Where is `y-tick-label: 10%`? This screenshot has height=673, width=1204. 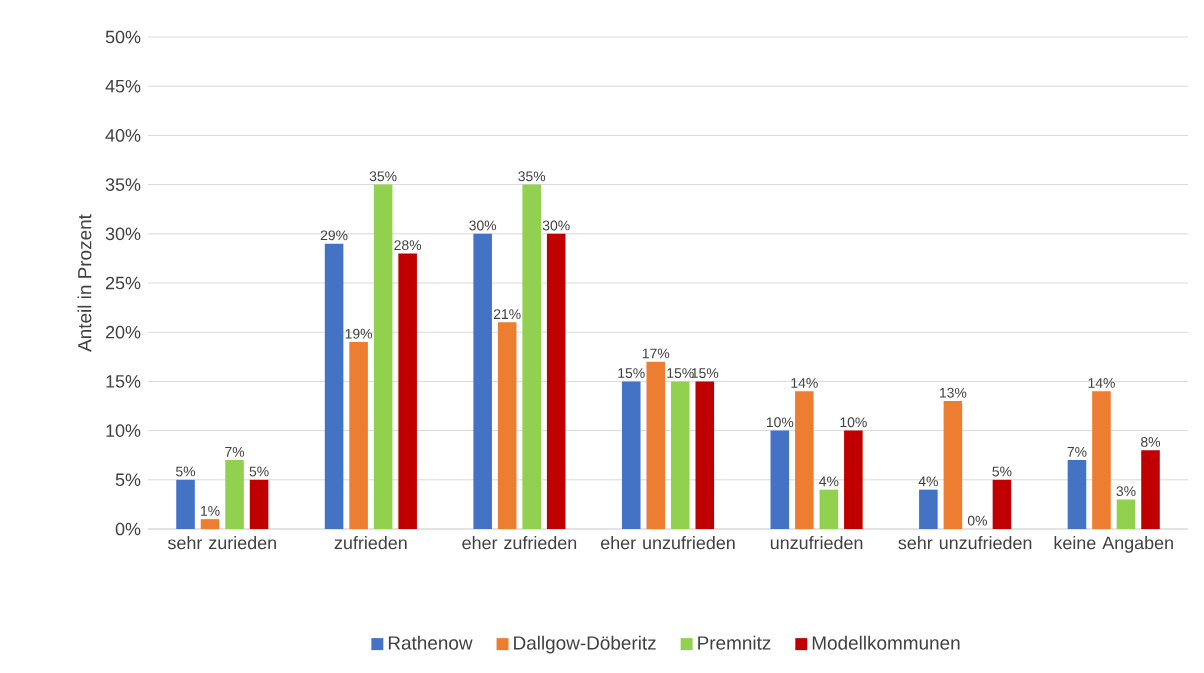
y-tick-label: 10% is located at coordinates (123, 430).